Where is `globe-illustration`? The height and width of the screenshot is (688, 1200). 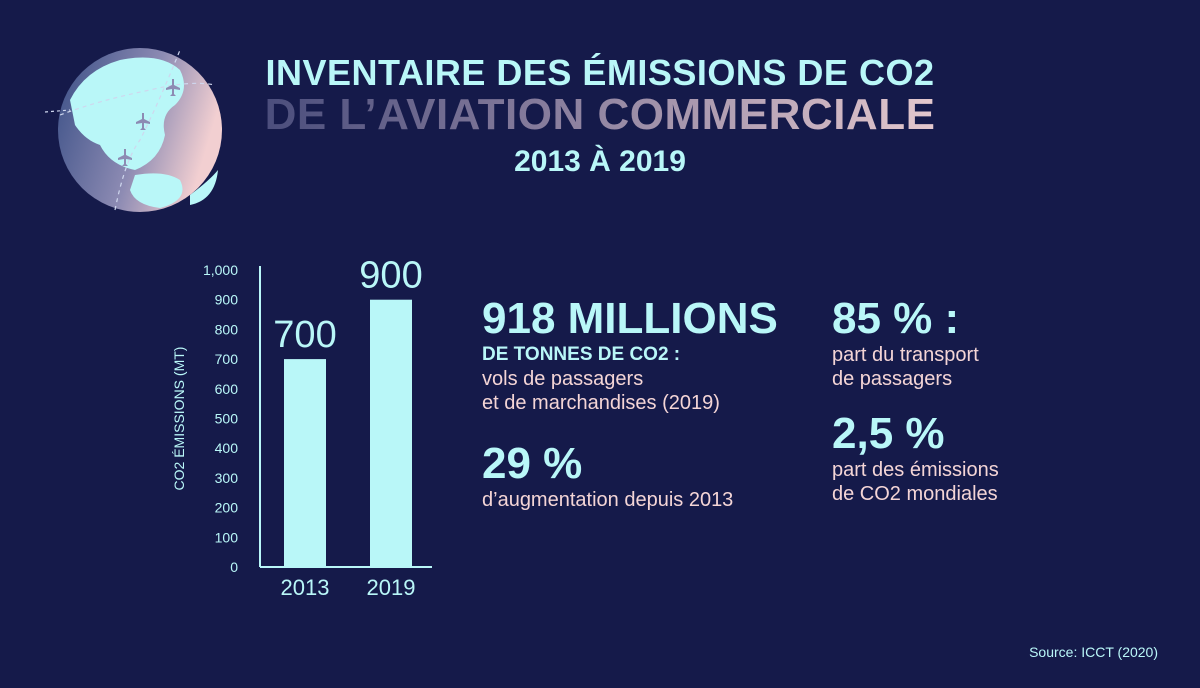
globe-illustration is located at coordinates (133, 130).